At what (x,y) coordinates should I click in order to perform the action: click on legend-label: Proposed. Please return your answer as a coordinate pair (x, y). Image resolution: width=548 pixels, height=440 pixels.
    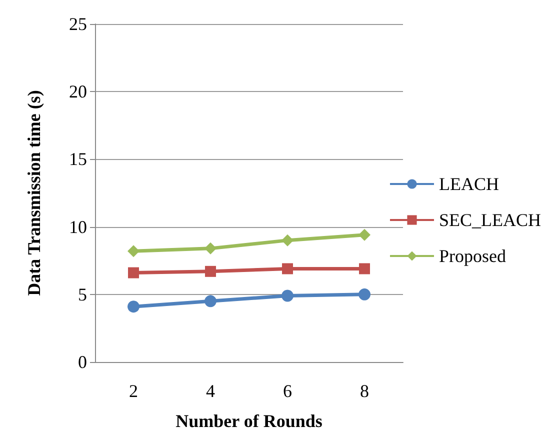
    Looking at the image, I should click on (472, 256).